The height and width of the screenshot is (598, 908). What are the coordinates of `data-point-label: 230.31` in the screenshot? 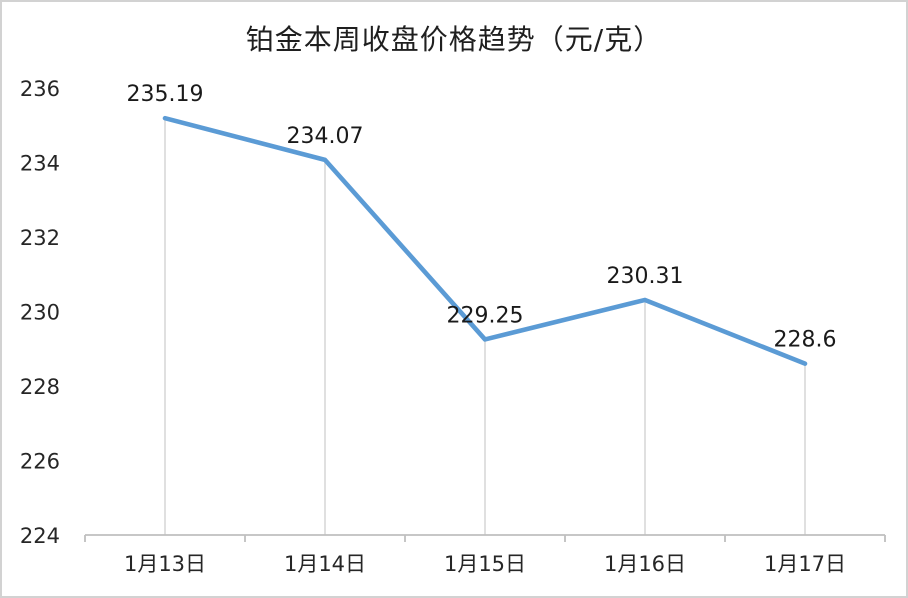 It's located at (645, 276).